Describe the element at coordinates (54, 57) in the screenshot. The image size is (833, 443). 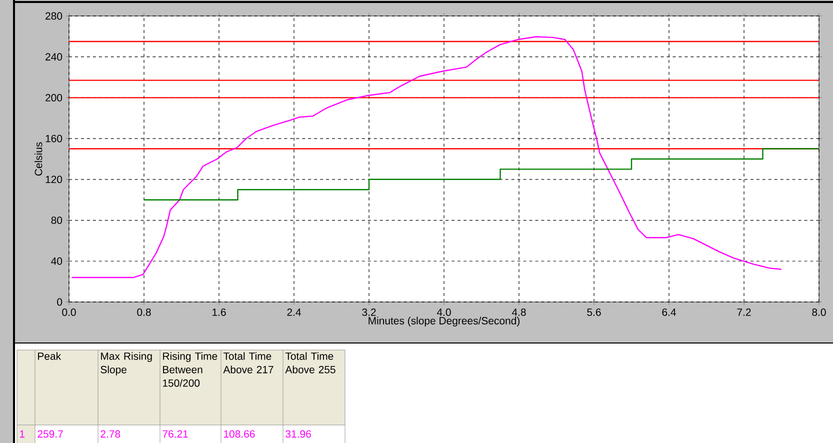
I see `y-tick-label: 240` at that location.